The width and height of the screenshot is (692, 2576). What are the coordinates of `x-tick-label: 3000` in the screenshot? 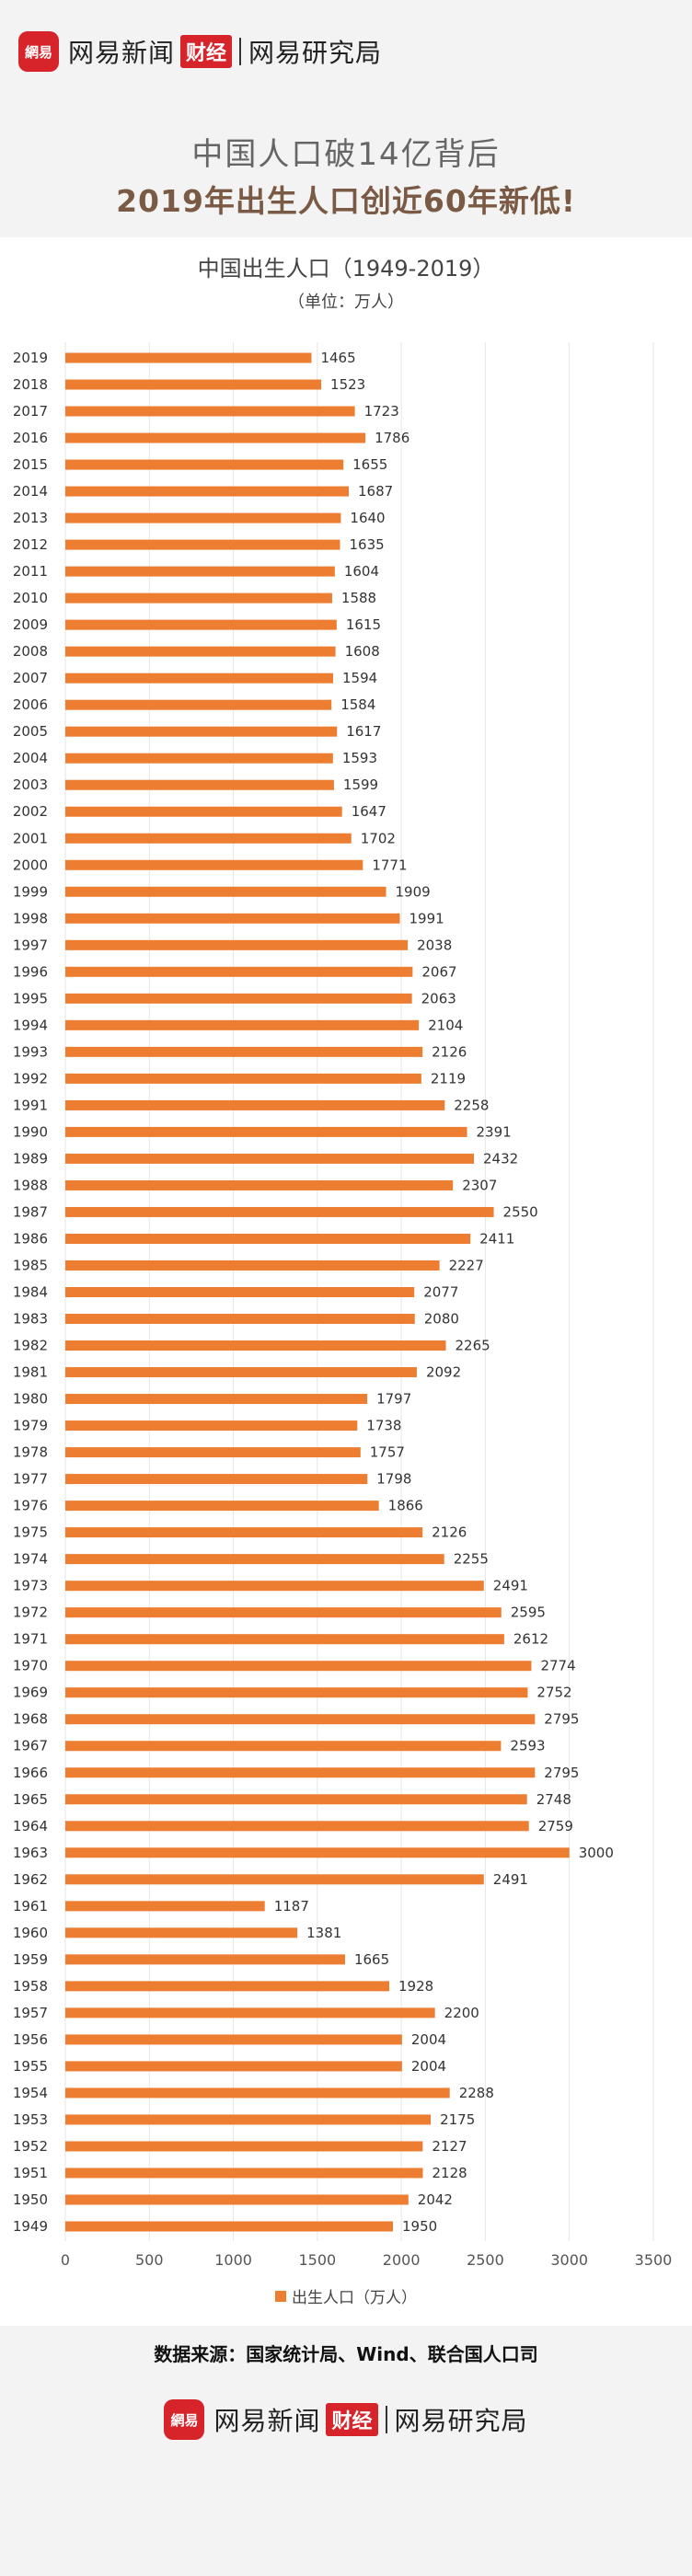 It's located at (569, 2260).